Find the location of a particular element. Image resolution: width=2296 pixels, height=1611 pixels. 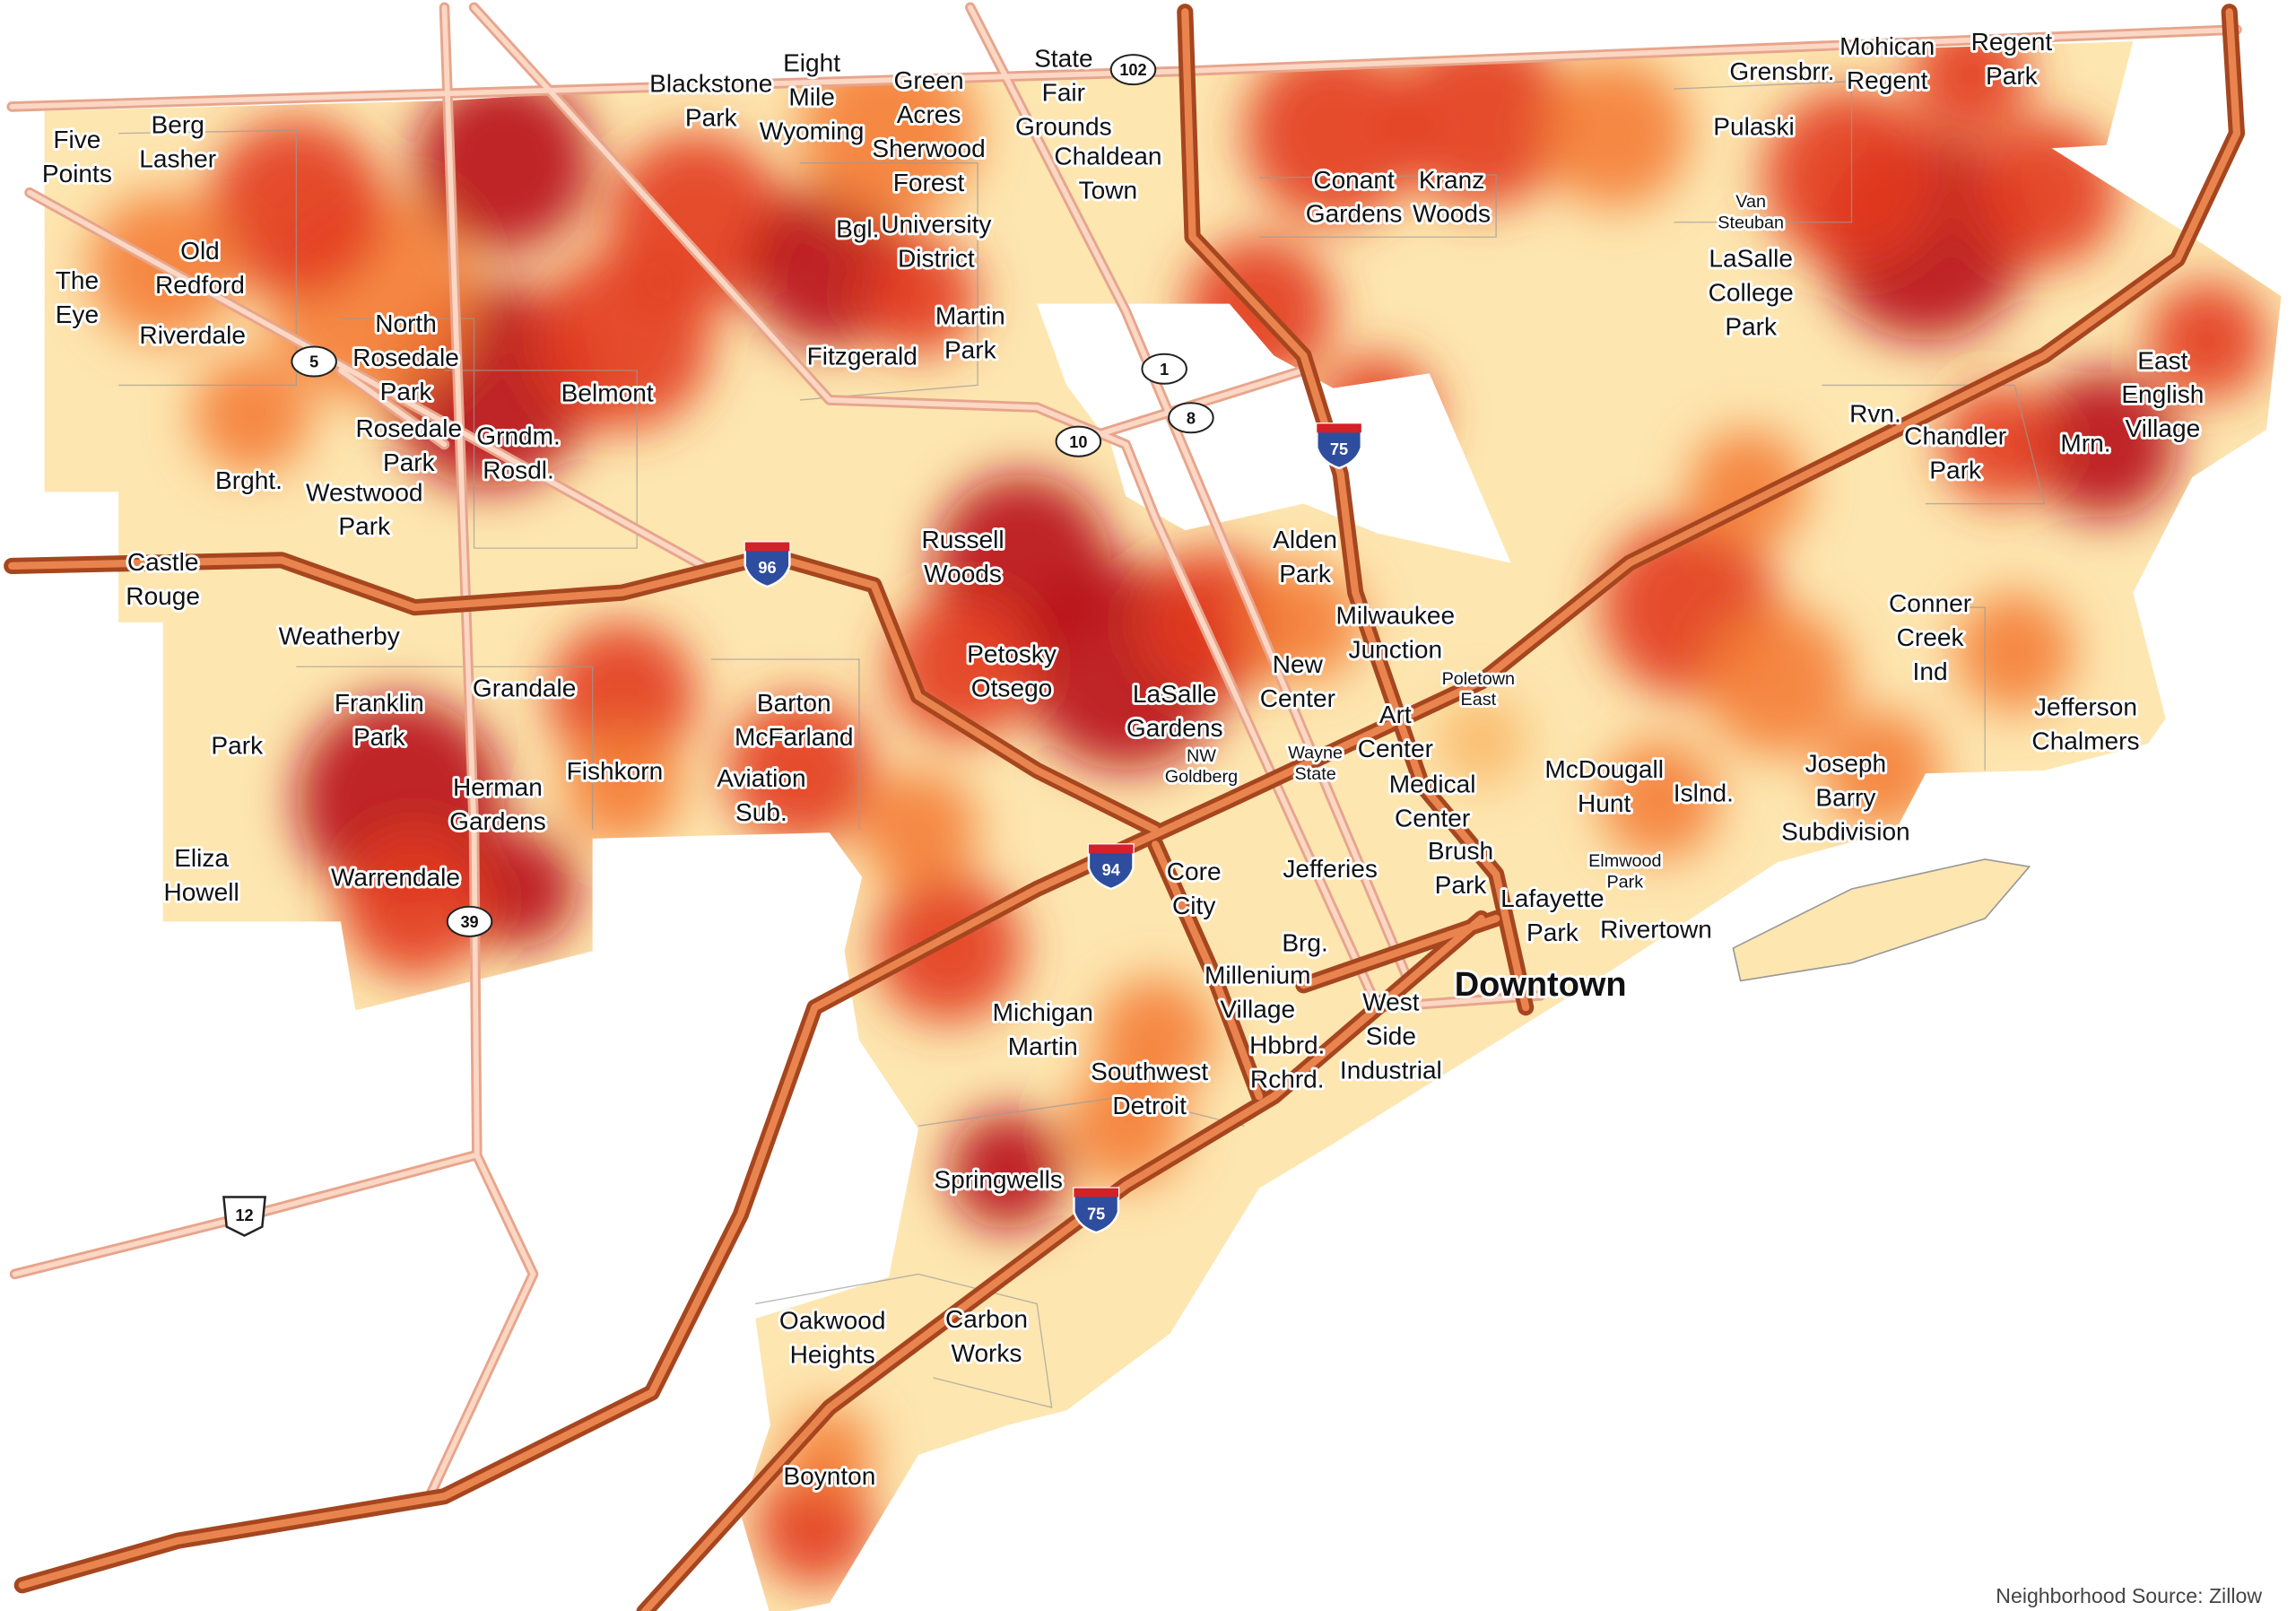

label-line: Goldberg is located at coordinates (1201, 777).